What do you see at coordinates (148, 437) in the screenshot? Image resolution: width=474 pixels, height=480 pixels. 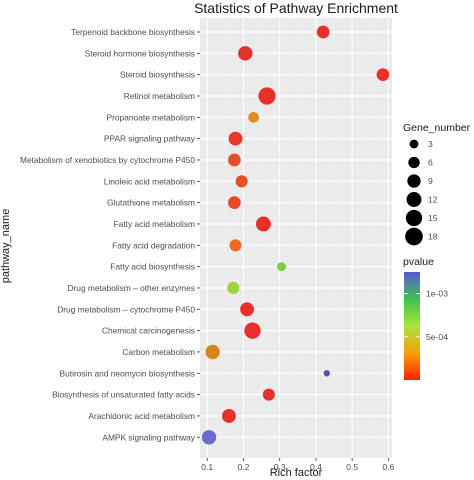 I see `y-tick-label: AMPK signaling pathway` at bounding box center [148, 437].